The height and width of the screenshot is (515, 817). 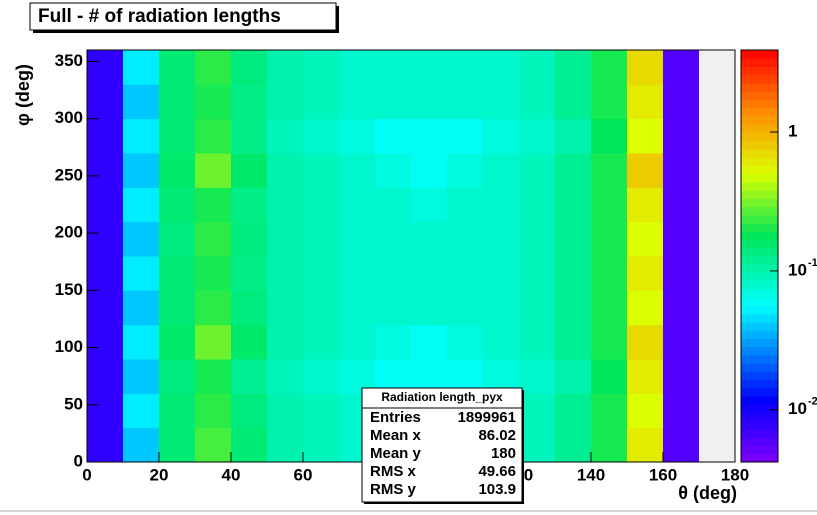 What do you see at coordinates (183, 16) in the screenshot?
I see `title-box` at bounding box center [183, 16].